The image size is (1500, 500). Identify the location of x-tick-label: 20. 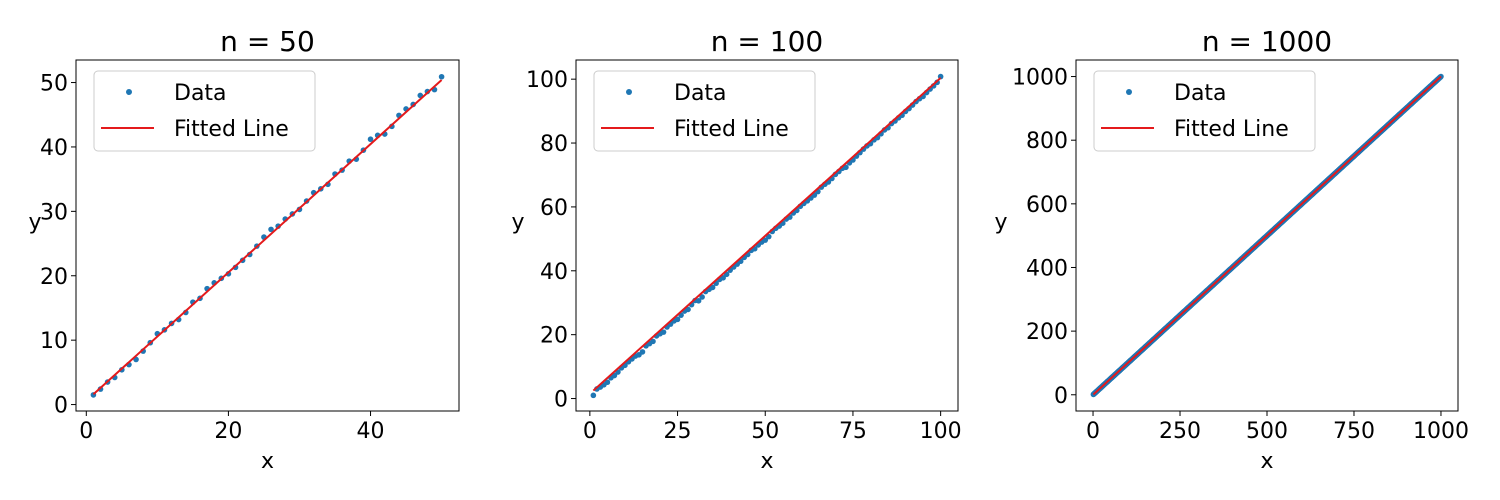
(228, 431).